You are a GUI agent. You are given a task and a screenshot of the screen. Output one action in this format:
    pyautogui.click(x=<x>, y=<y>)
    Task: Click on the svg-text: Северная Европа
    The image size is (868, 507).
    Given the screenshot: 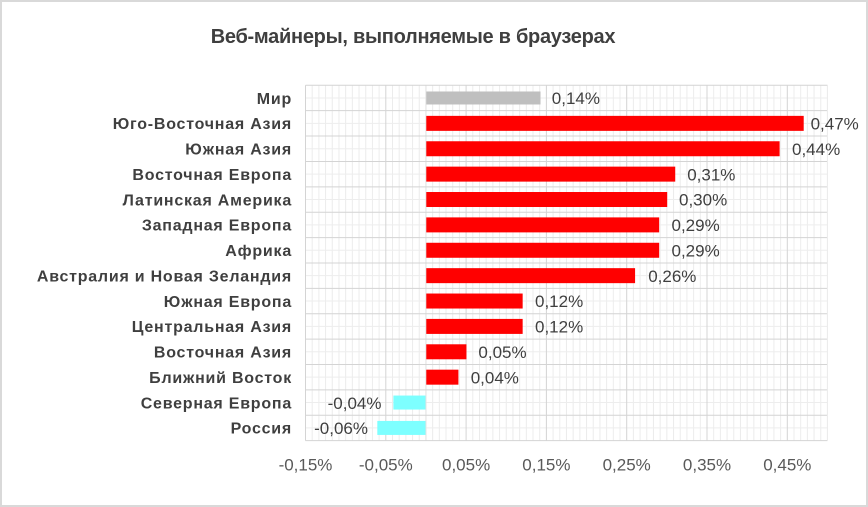 What is the action you would take?
    pyautogui.click(x=216, y=403)
    